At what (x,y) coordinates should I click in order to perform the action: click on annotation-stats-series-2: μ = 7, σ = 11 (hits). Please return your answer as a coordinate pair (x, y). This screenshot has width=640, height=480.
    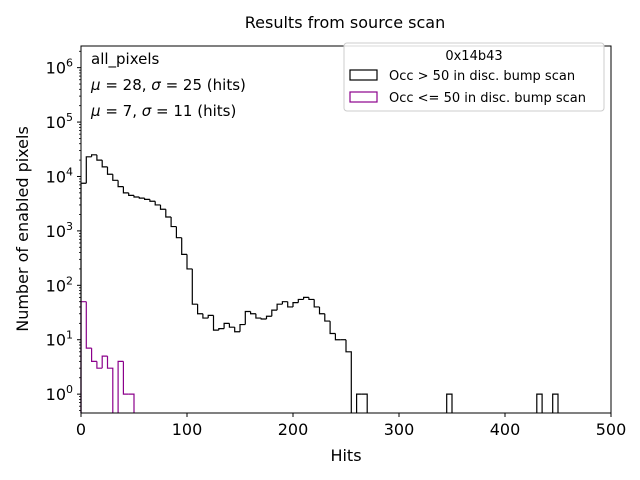
    Looking at the image, I should click on (163, 111).